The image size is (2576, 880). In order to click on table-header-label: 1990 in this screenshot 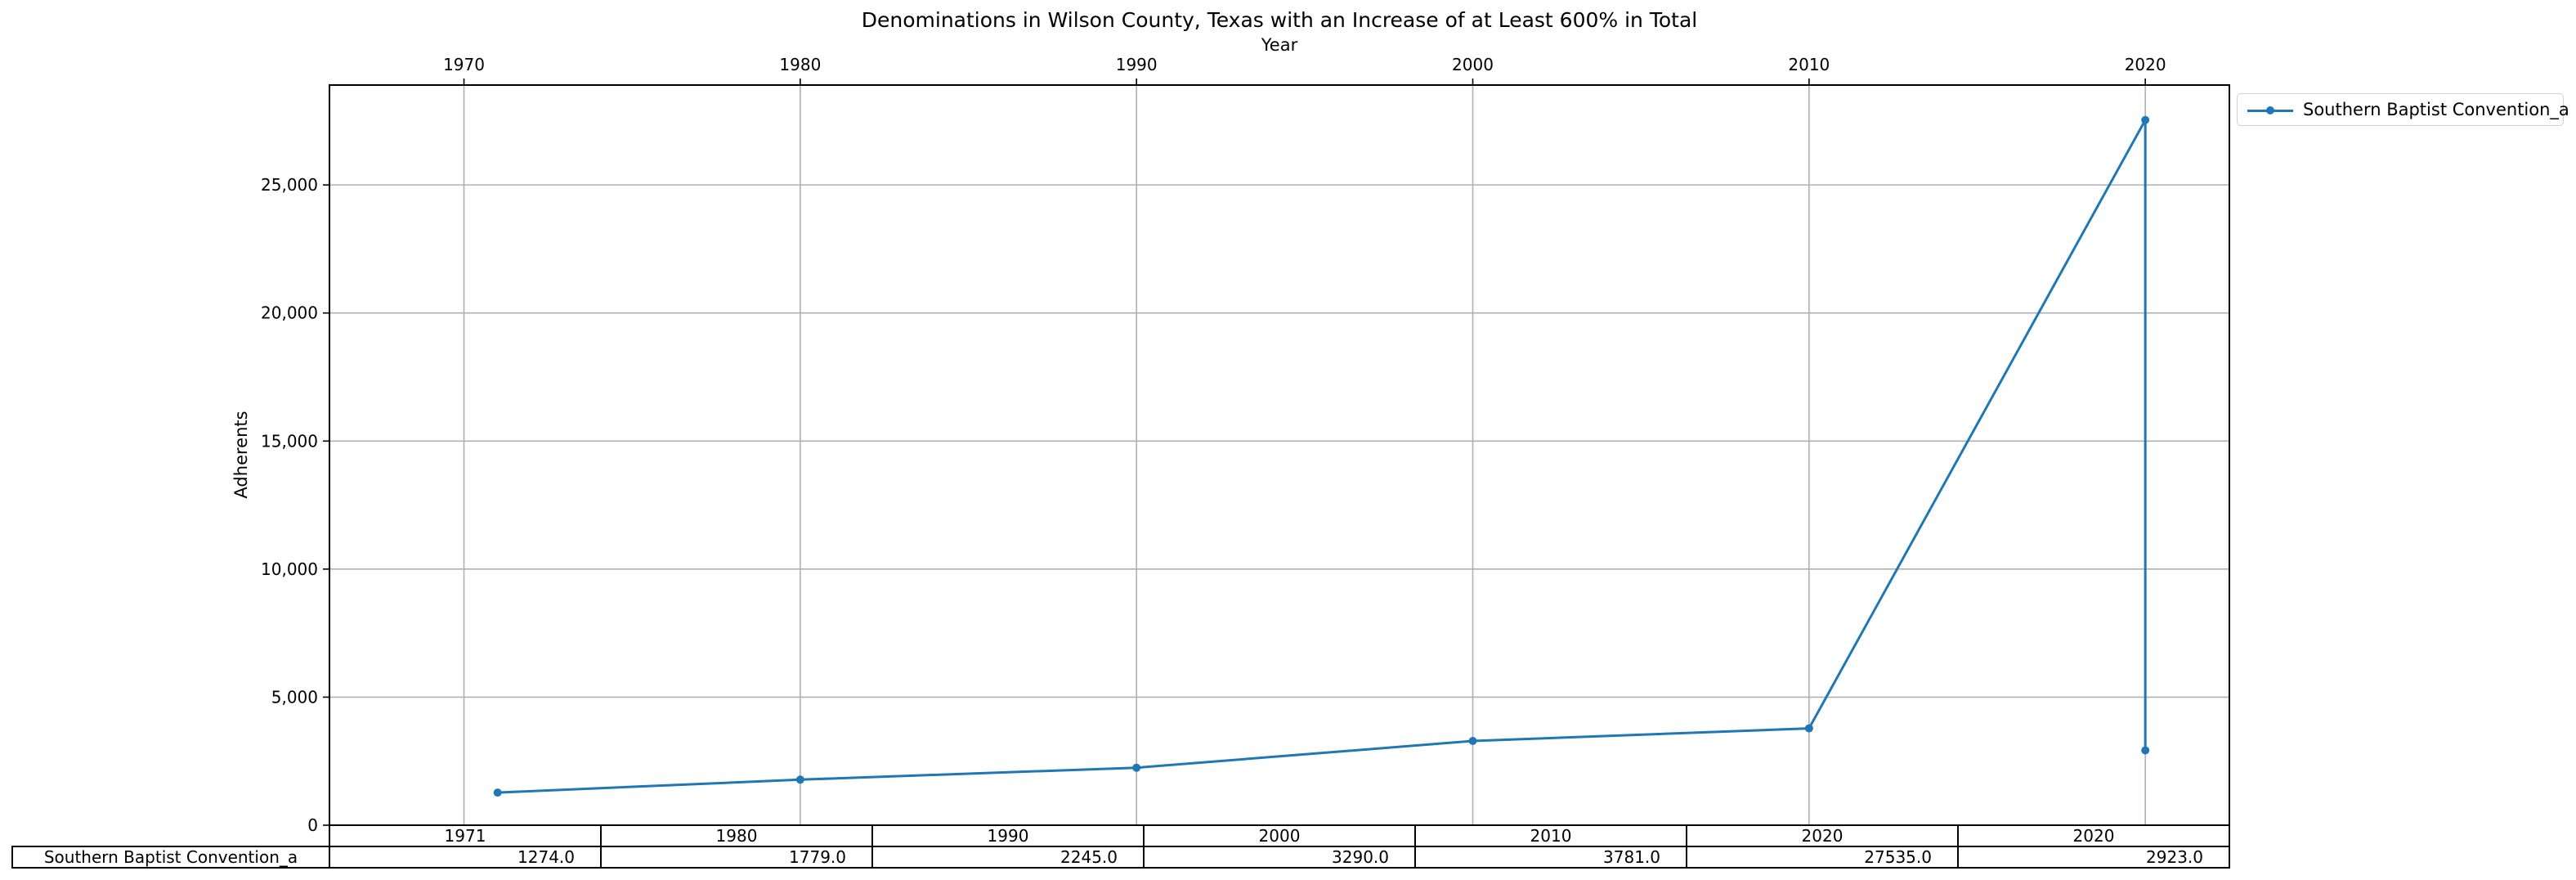, I will do `click(1009, 836)`.